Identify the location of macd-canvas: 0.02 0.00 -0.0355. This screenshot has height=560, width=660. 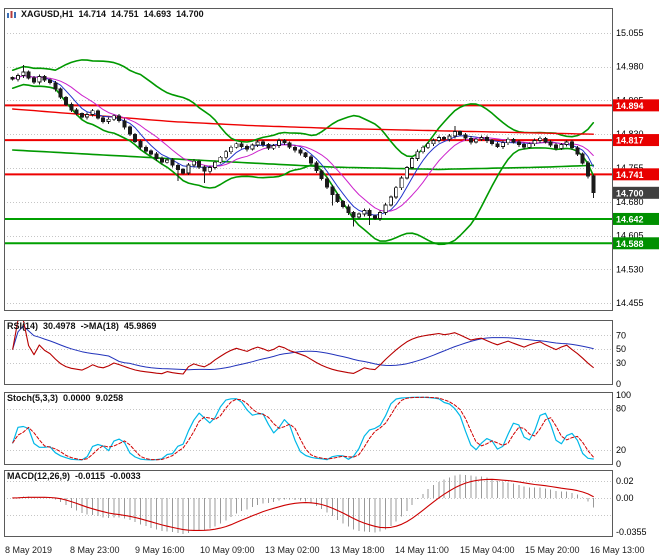
(330, 505).